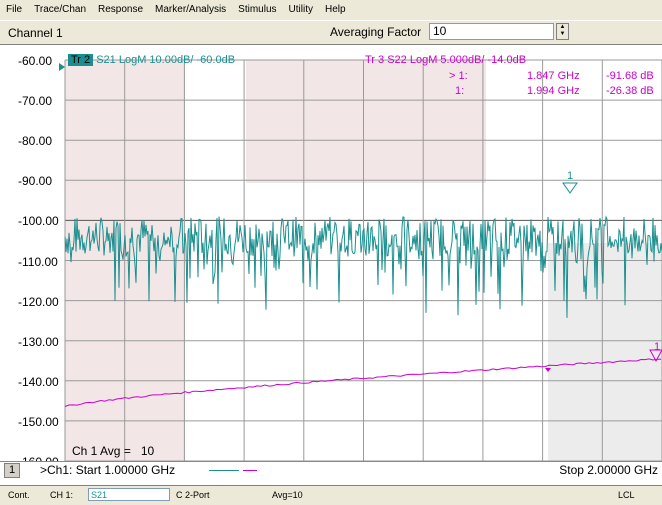 This screenshot has height=505, width=662. What do you see at coordinates (570, 188) in the screenshot?
I see `marker-1-tr2-icon` at bounding box center [570, 188].